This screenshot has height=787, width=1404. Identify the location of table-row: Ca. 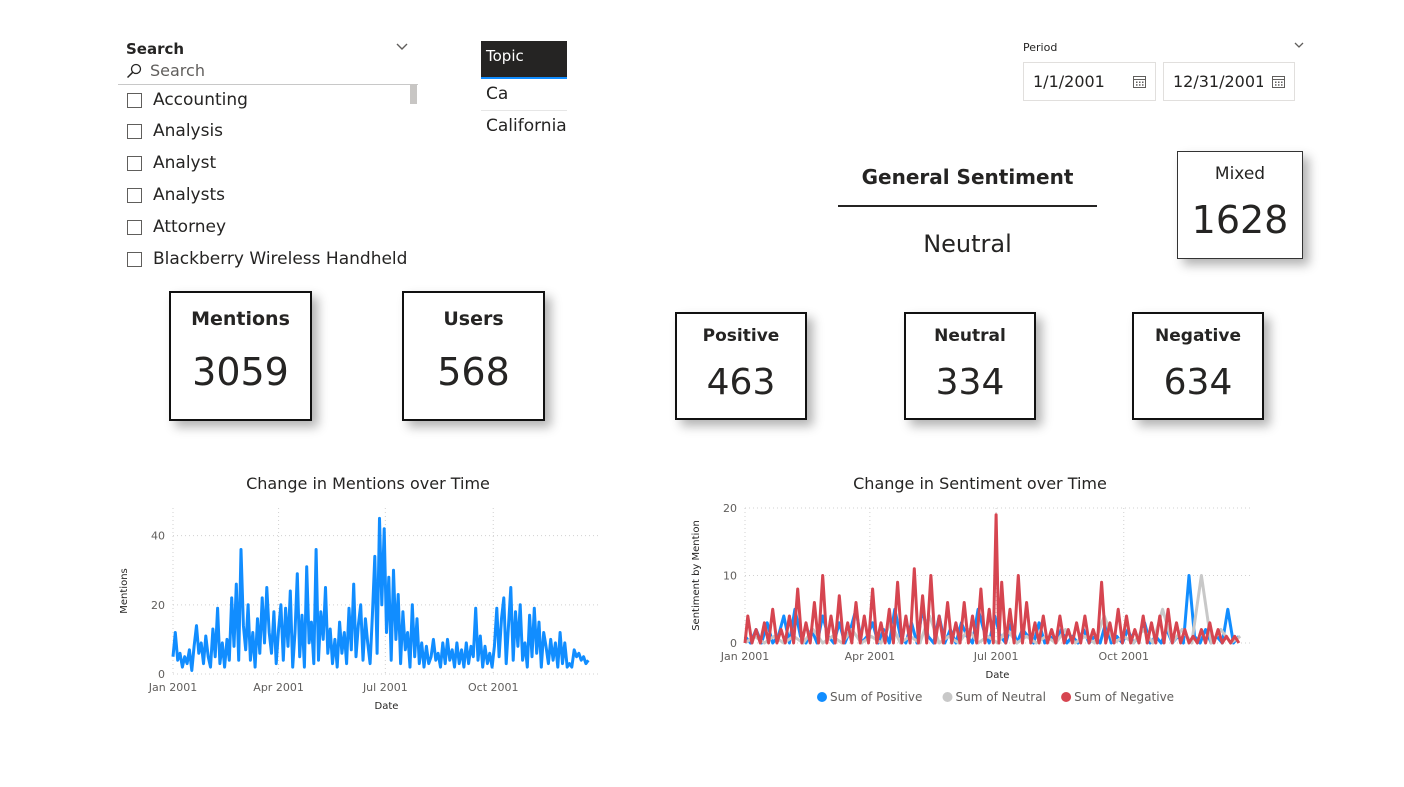
(524, 95).